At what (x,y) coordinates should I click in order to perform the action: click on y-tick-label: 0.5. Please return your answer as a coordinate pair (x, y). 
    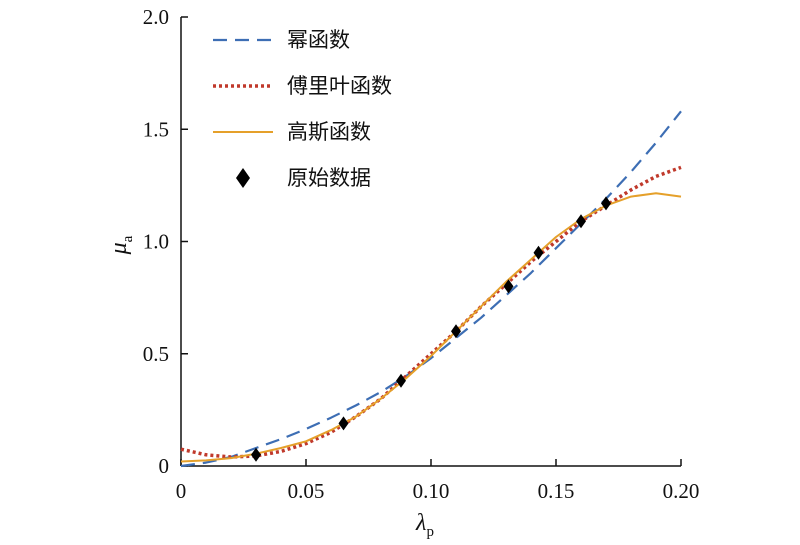
    Looking at the image, I should click on (156, 354).